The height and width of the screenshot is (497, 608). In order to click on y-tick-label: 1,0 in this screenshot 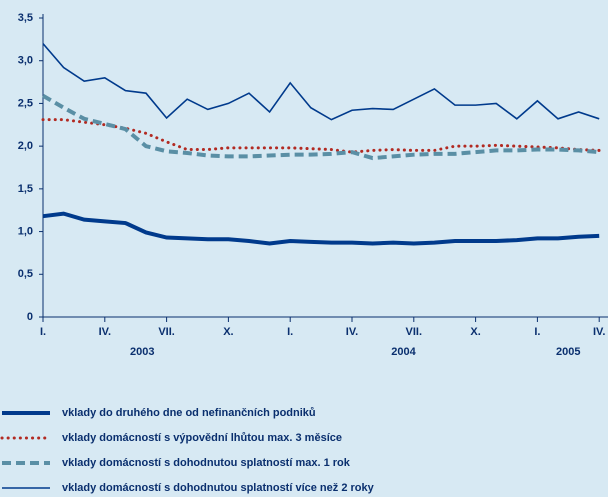, I will do `click(25, 231)`.